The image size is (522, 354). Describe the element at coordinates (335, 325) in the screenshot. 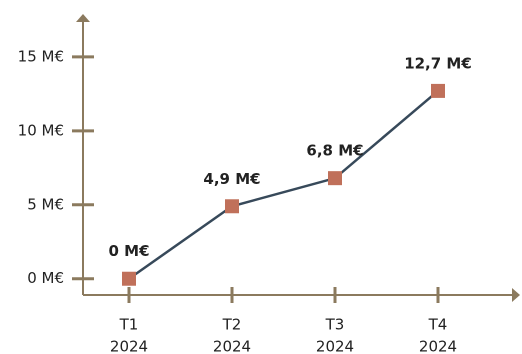

I see `x-tick-label: T3` at that location.